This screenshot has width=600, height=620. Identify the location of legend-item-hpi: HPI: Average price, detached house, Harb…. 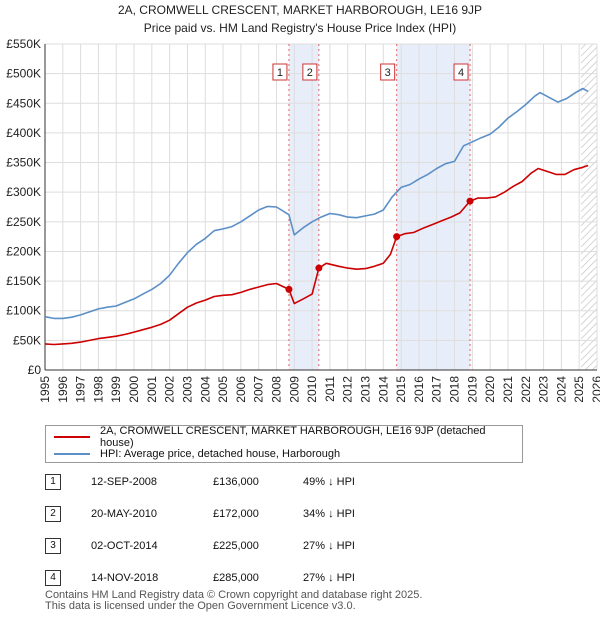
(197, 454).